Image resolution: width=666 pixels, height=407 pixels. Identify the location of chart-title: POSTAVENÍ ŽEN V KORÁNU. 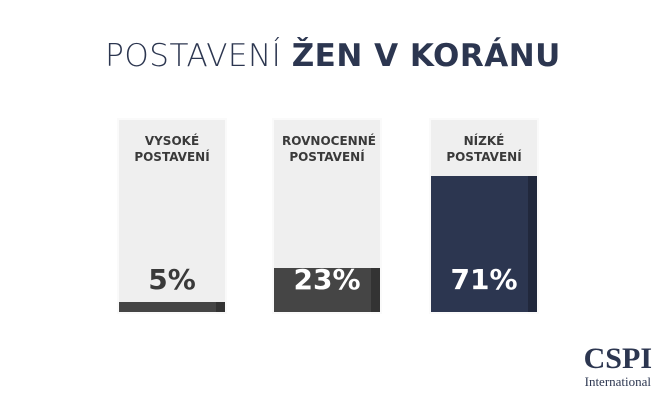
(333, 56).